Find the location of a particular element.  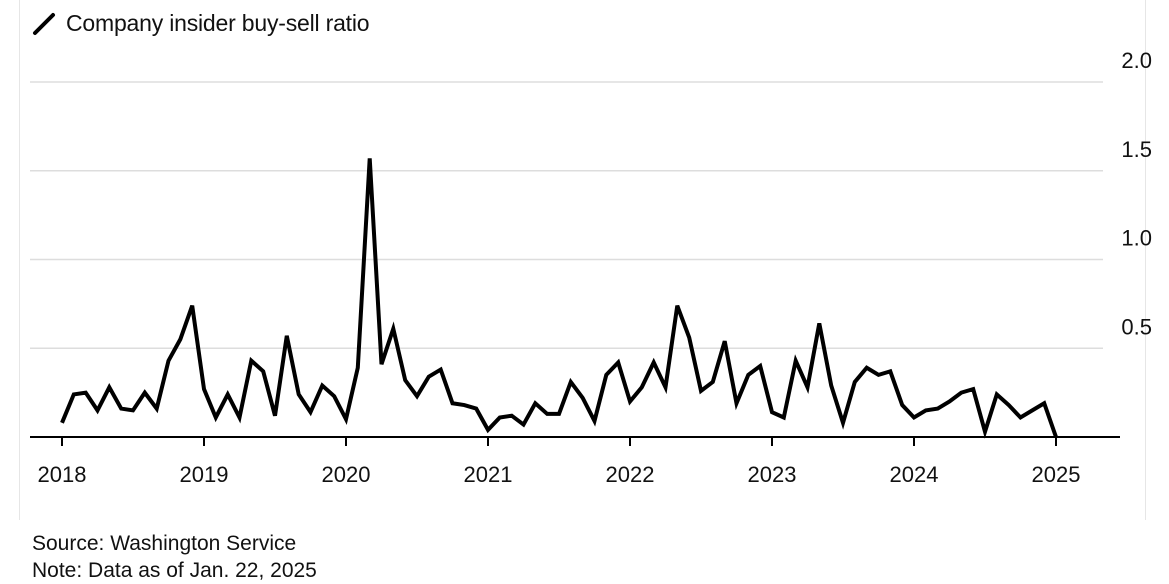

legend-line-swatch-icon is located at coordinates (44, 23).